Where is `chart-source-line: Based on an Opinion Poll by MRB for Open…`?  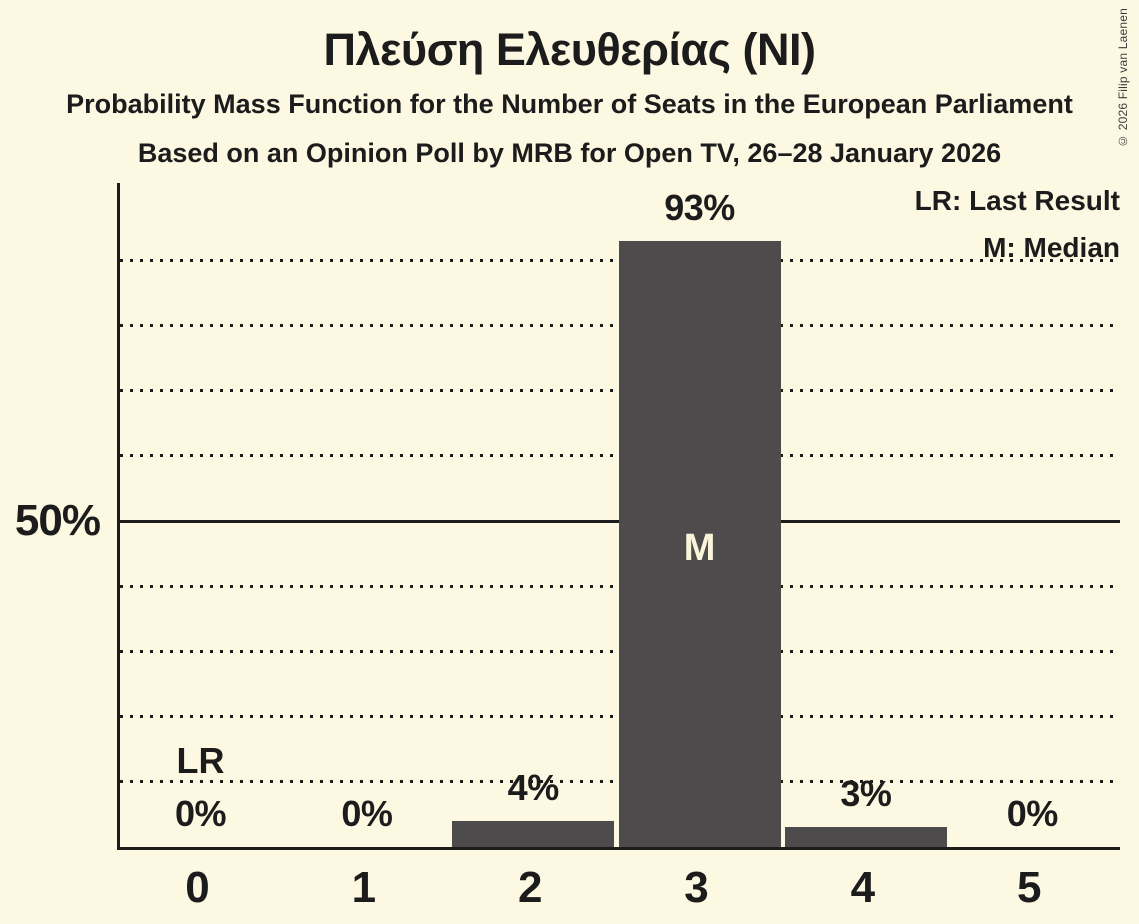 chart-source-line: Based on an Opinion Poll by MRB for Open… is located at coordinates (569, 153).